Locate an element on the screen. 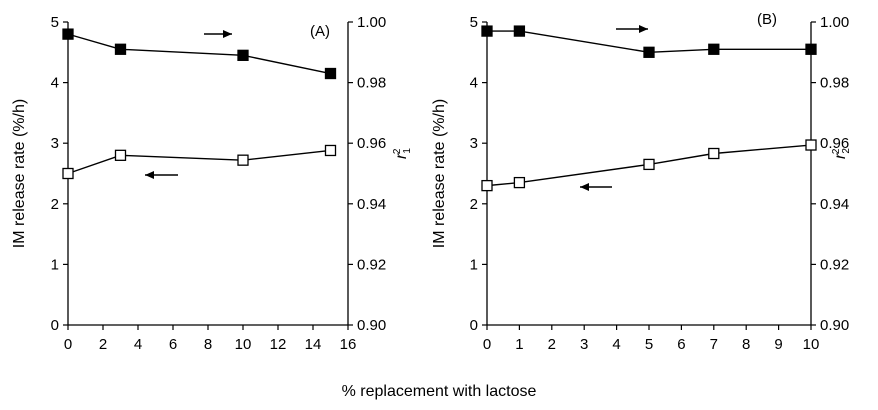  series-line-open-square is located at coordinates (199, 162).